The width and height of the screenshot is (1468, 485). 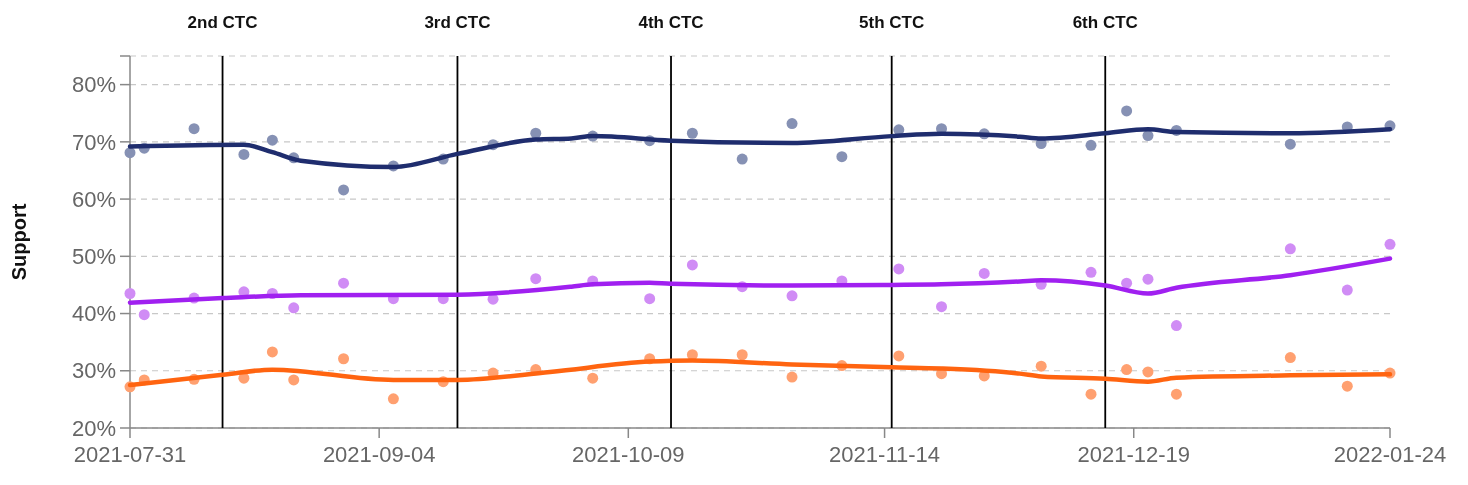 I want to click on x-tick-label: 2021-10-09, so click(x=628, y=454).